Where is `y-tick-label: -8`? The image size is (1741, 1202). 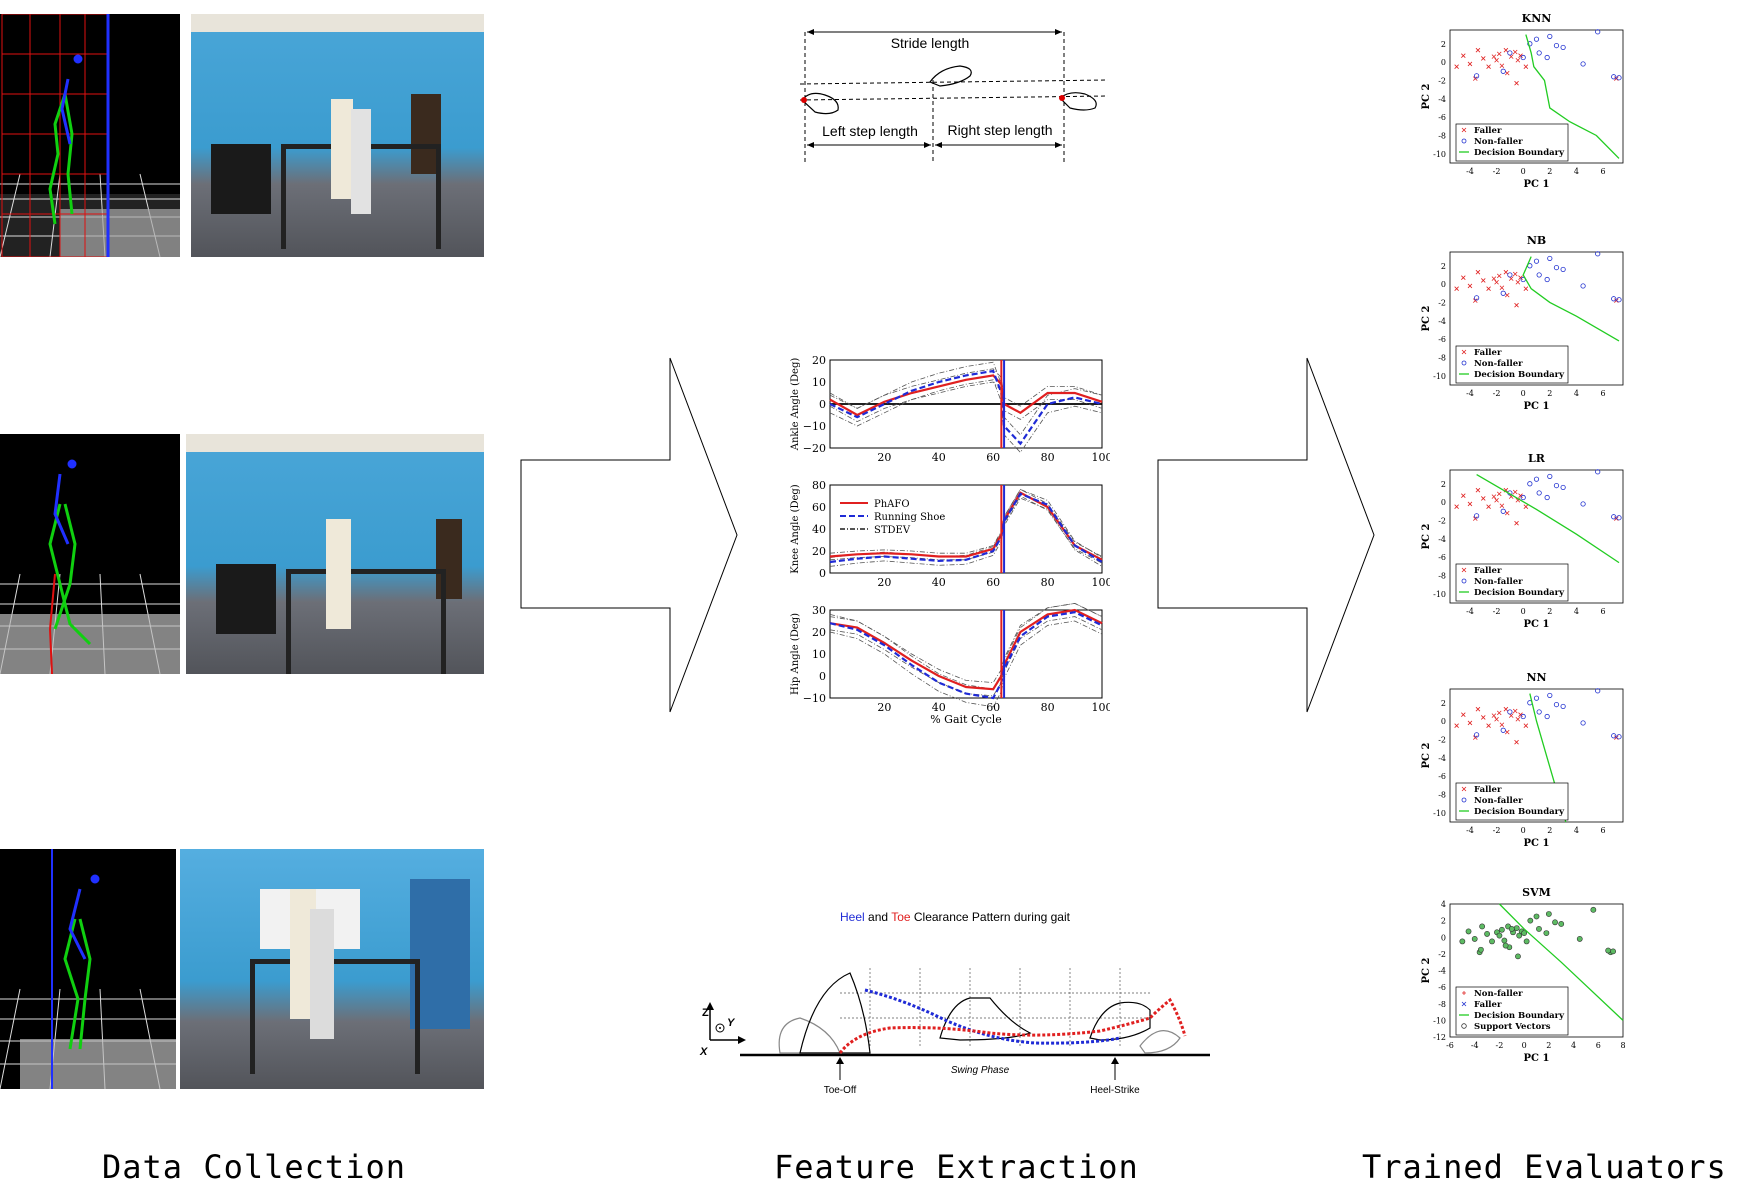
y-tick-label: -8 is located at coordinates (1442, 794).